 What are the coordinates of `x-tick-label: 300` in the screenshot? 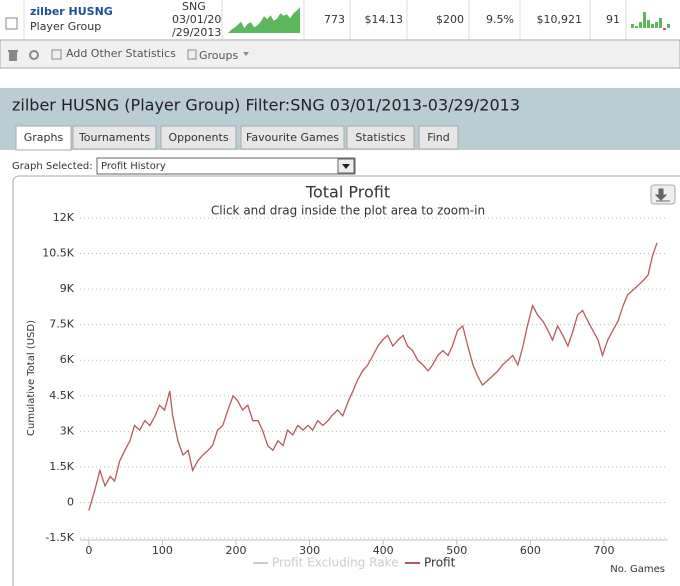 It's located at (309, 550).